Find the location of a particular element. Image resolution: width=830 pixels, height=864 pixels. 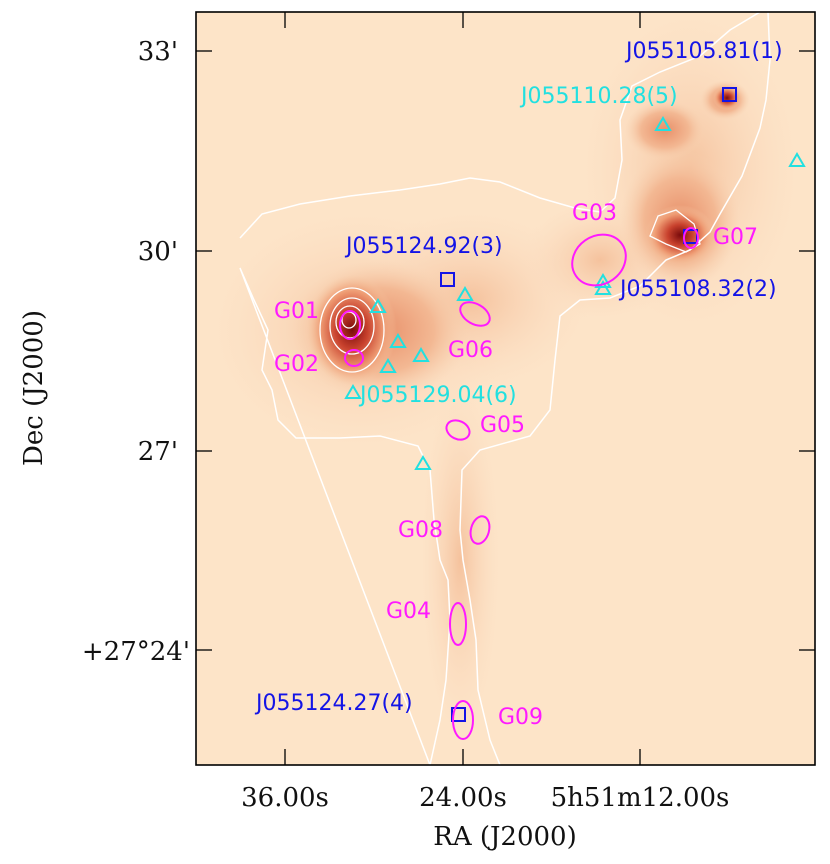

ellipse-g05 is located at coordinates (458, 430).